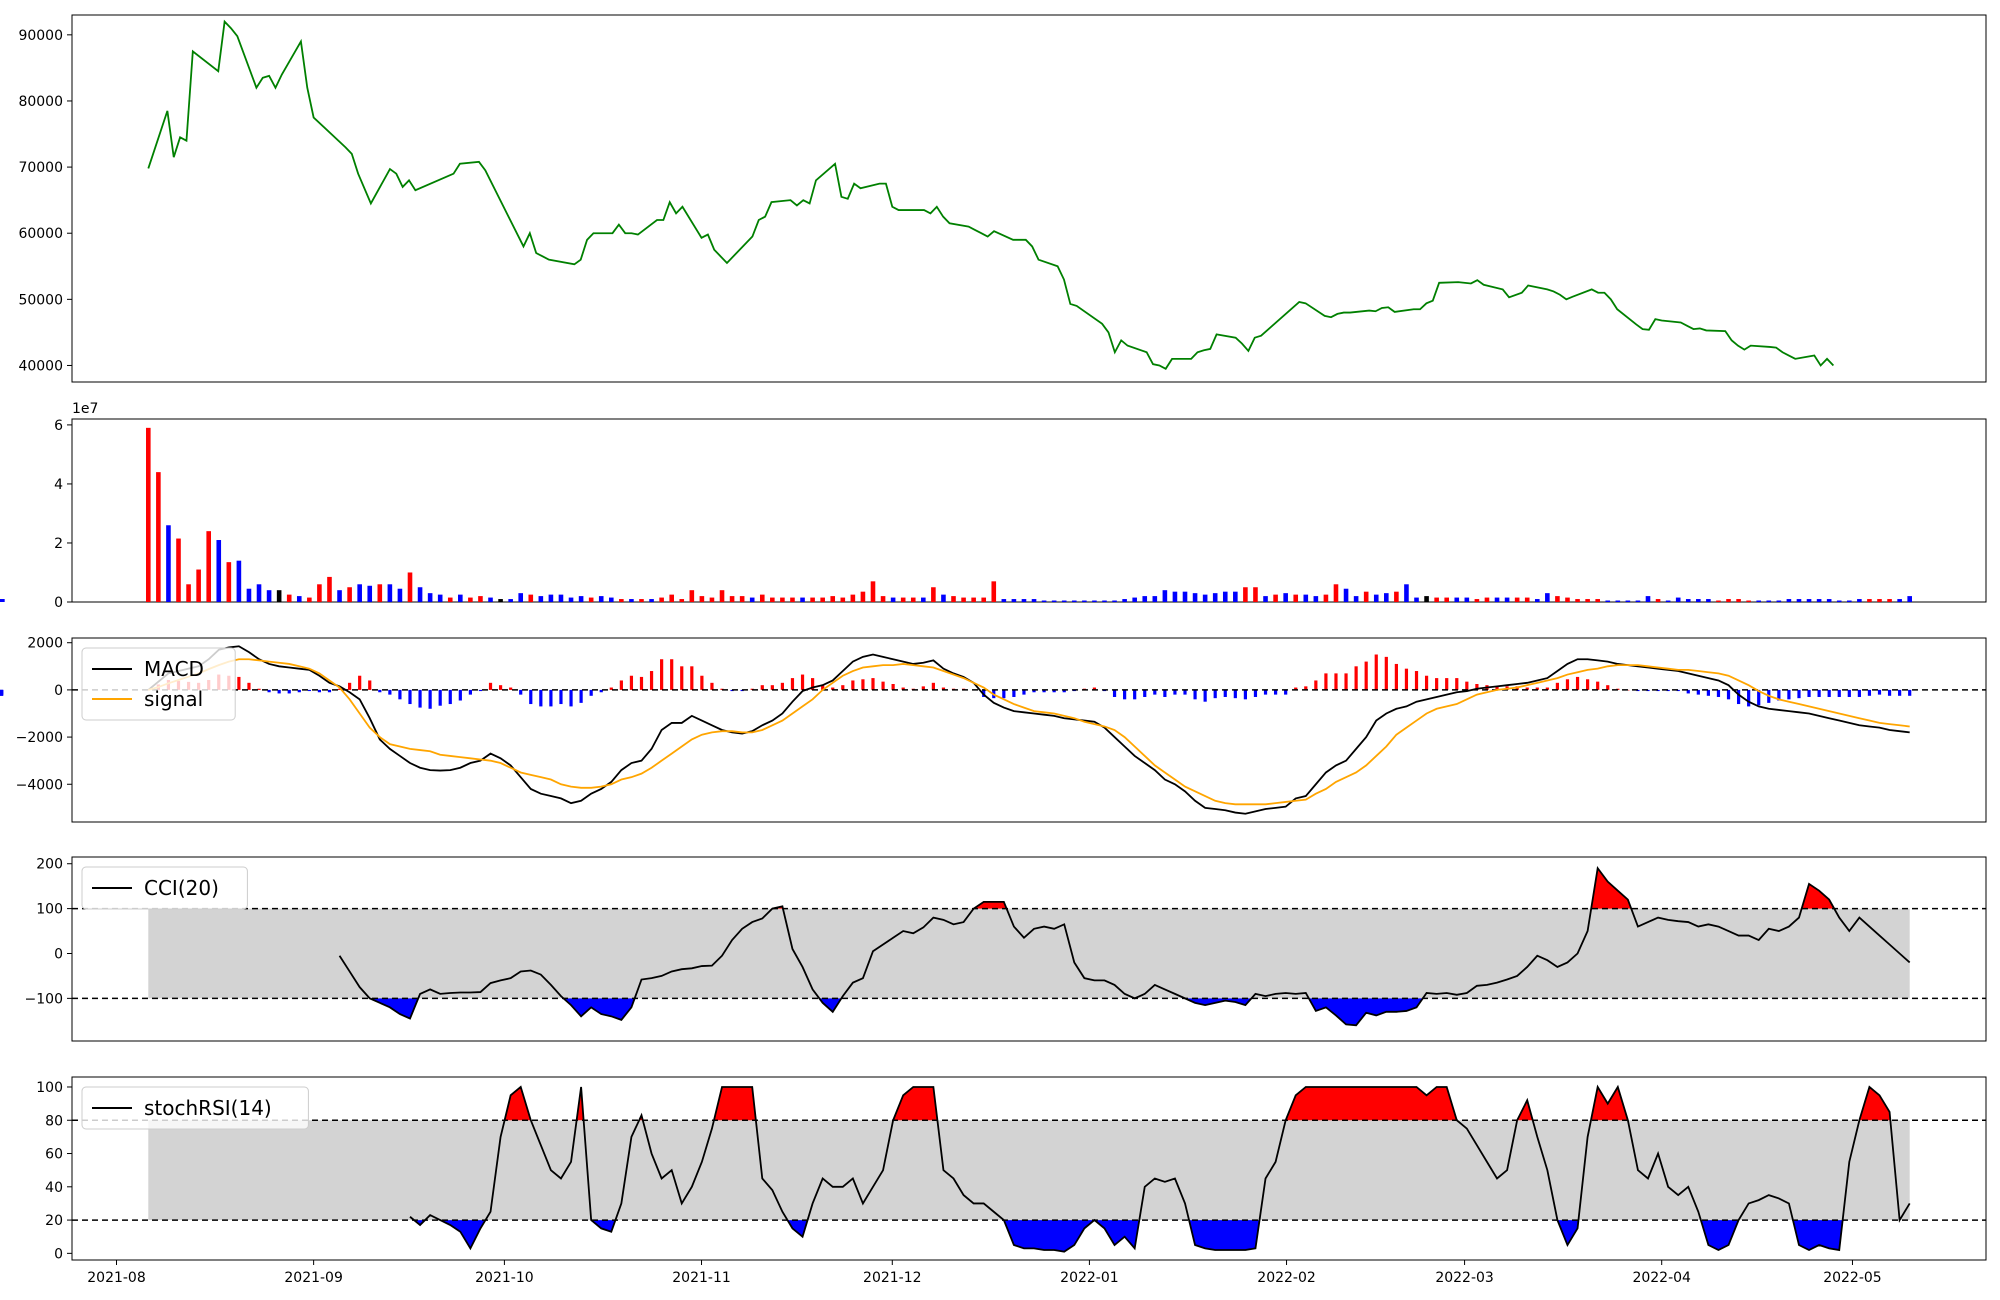  Describe the element at coordinates (830, 1005) in the screenshot. I see `oversold-fill` at that location.